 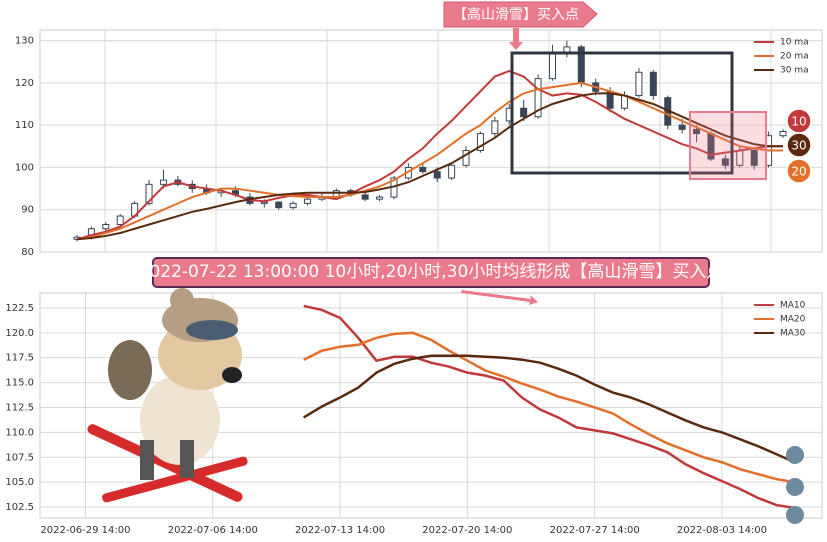 What do you see at coordinates (19, 432) in the screenshot?
I see `y-tick-label: 110.0` at bounding box center [19, 432].